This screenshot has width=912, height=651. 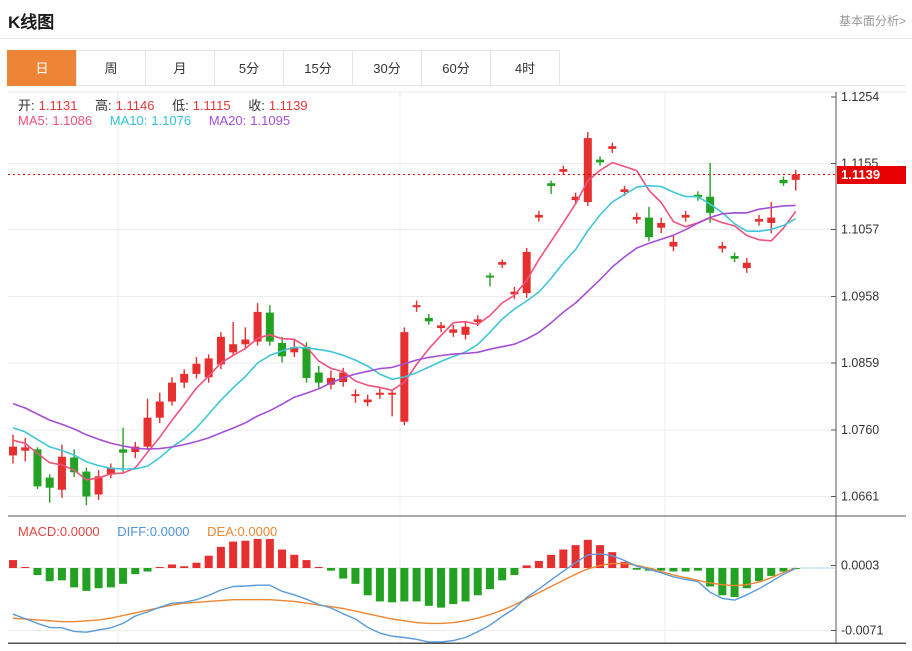 I want to click on close-label: 收:, so click(x=256, y=105).